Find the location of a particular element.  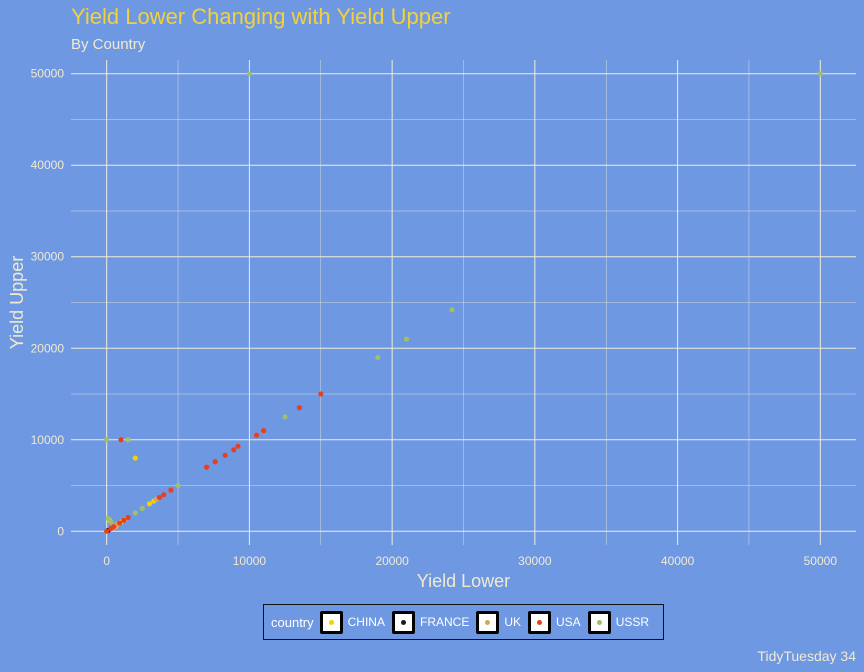

legend-item-france: FRANCE is located at coordinates (430, 622).